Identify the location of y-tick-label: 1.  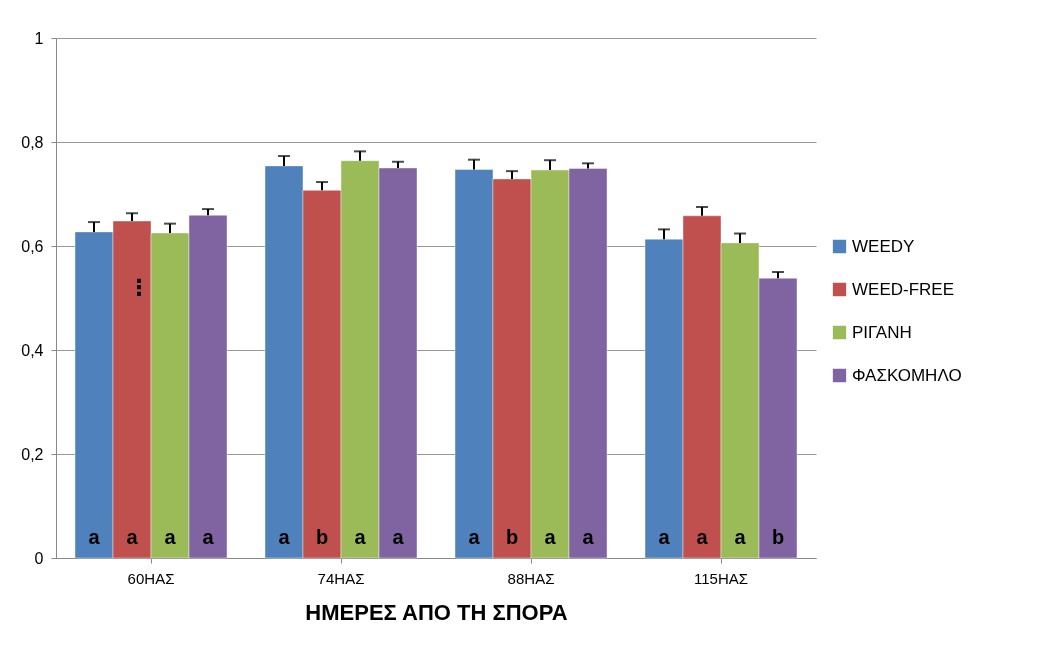
(39, 38).